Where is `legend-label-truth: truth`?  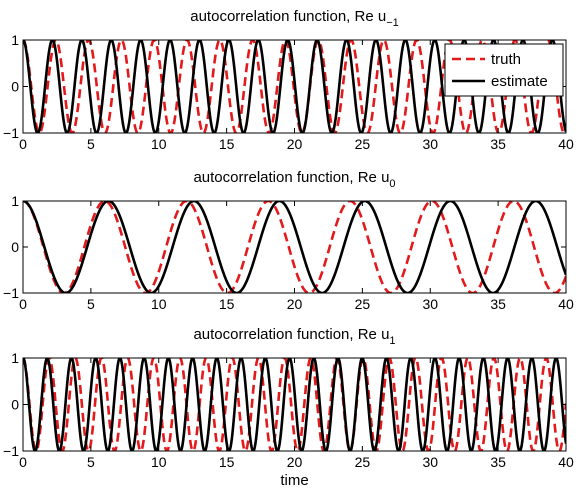 legend-label-truth: truth is located at coordinates (506, 59).